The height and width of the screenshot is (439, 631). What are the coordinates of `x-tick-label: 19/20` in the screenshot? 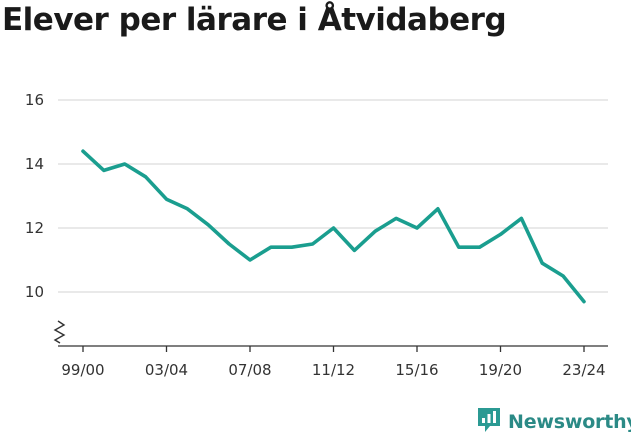 It's located at (500, 370).